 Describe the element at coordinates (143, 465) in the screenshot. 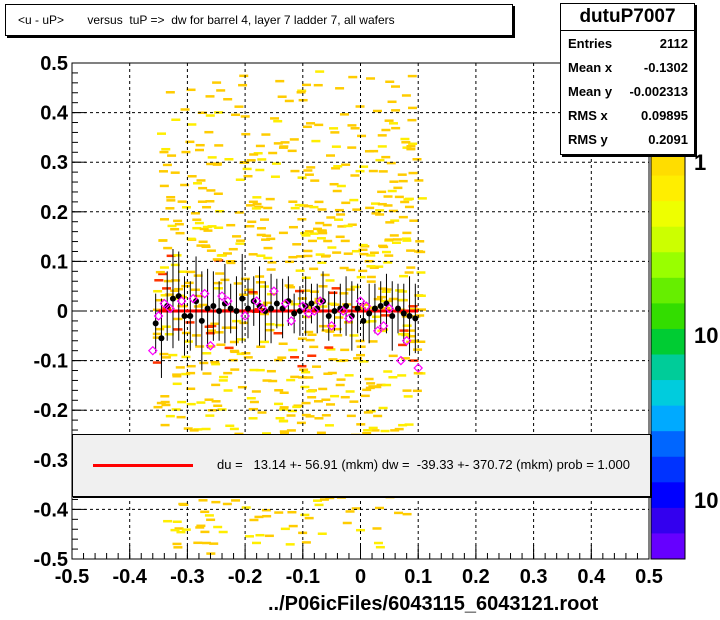

I see `fit-legend-line` at that location.